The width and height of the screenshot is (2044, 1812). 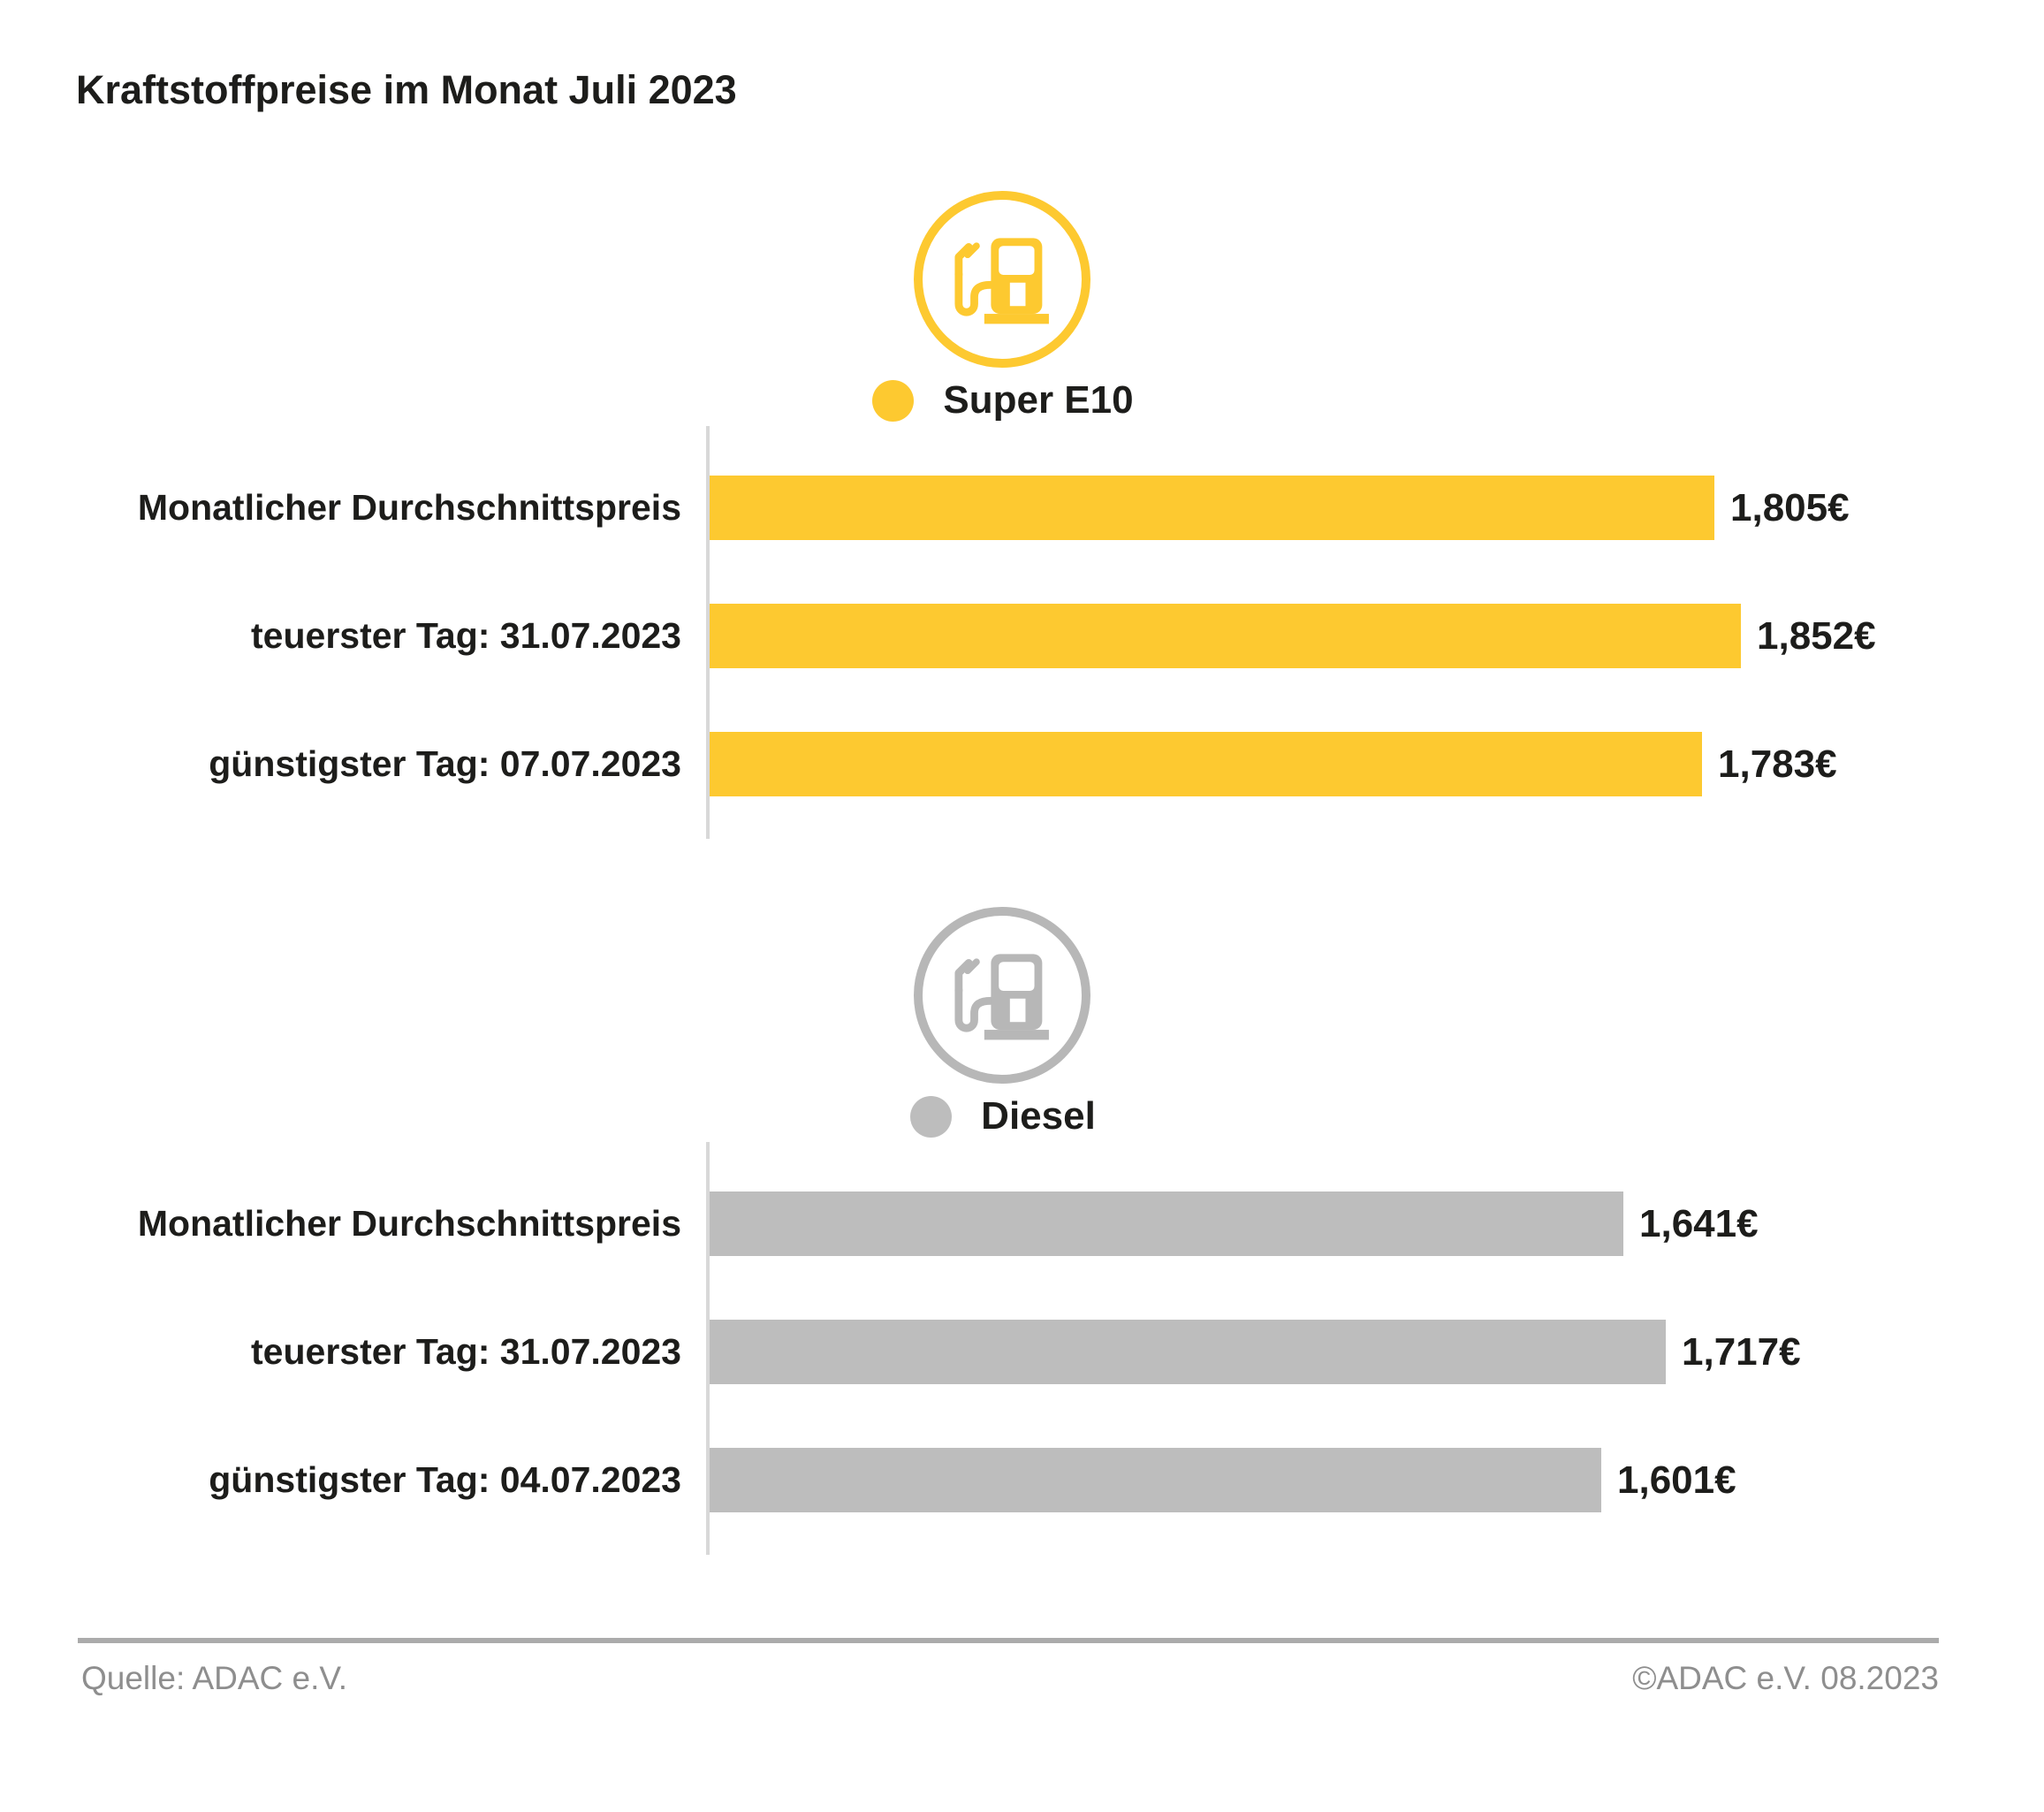 What do you see at coordinates (1699, 1223) in the screenshot?
I see `bar-value-label: 1,641€` at bounding box center [1699, 1223].